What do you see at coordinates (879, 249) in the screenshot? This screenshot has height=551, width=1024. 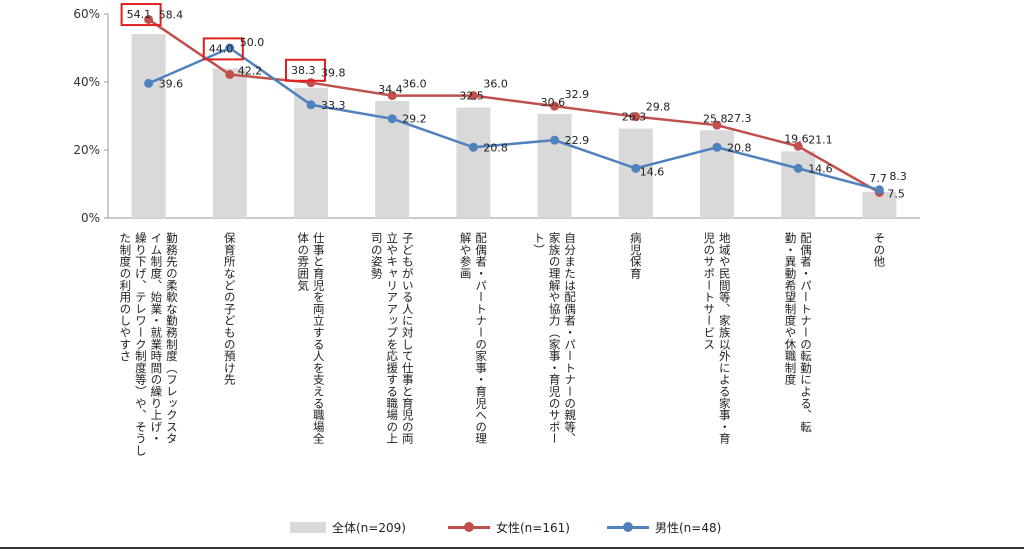 I see `x-category-label: その他` at bounding box center [879, 249].